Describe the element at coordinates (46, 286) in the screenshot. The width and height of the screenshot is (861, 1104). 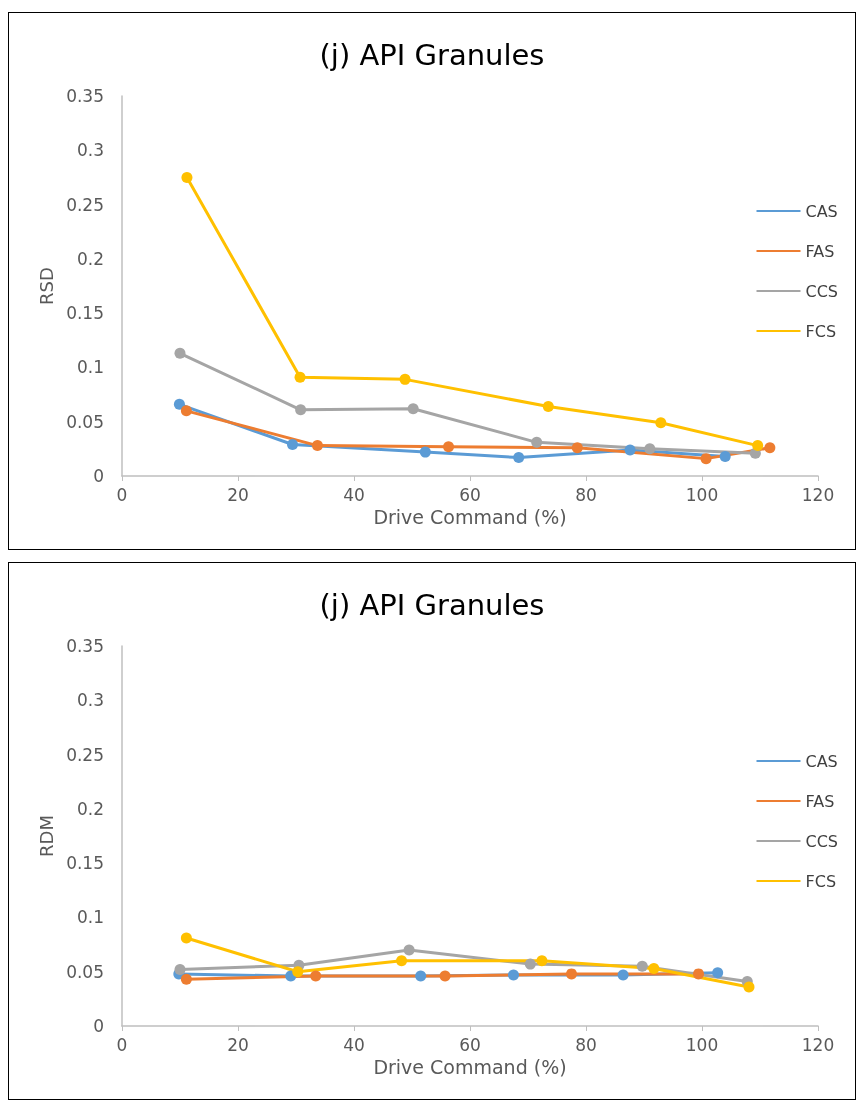
I see `y-axis-title: RSD` at that location.